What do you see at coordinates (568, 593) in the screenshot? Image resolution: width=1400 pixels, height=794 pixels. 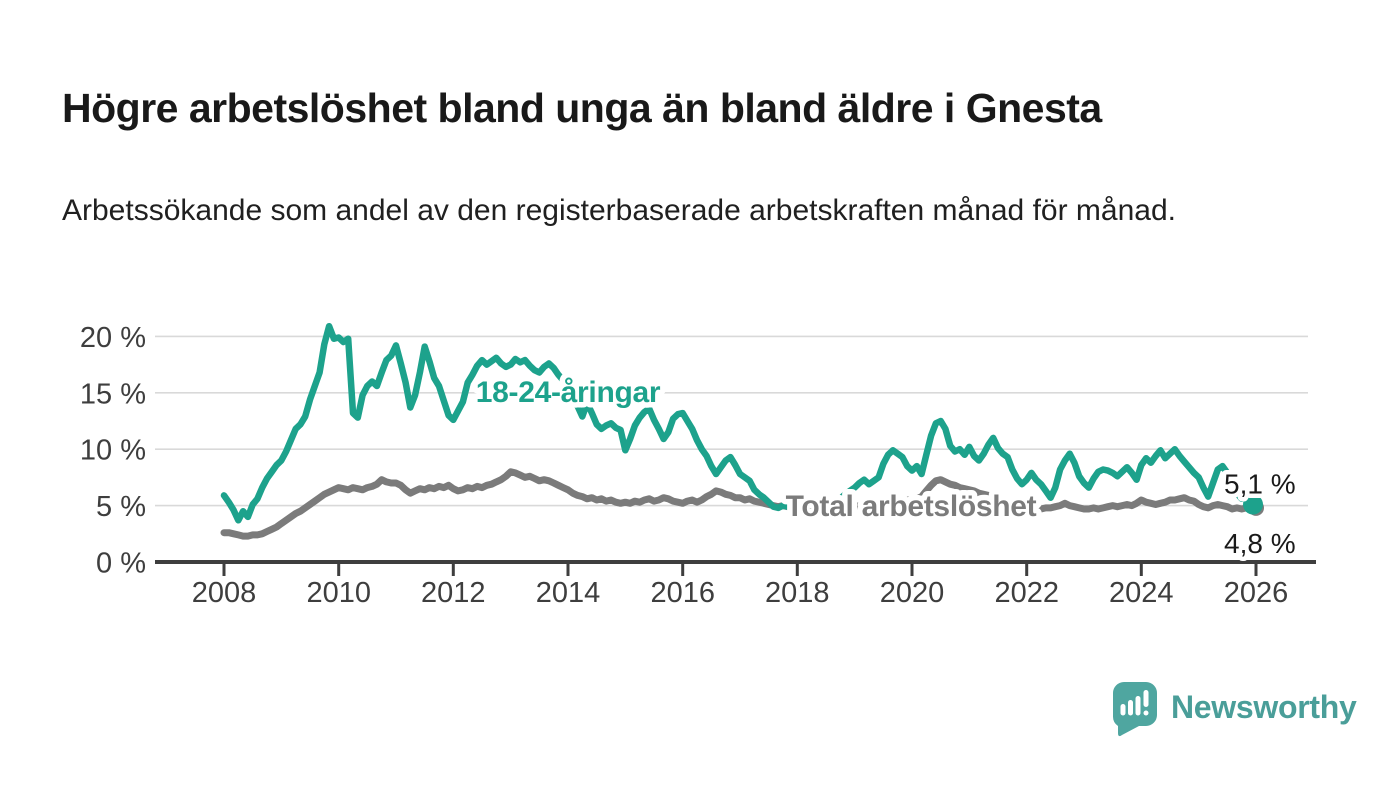 I see `x-tick-label-2014: 2014` at bounding box center [568, 593].